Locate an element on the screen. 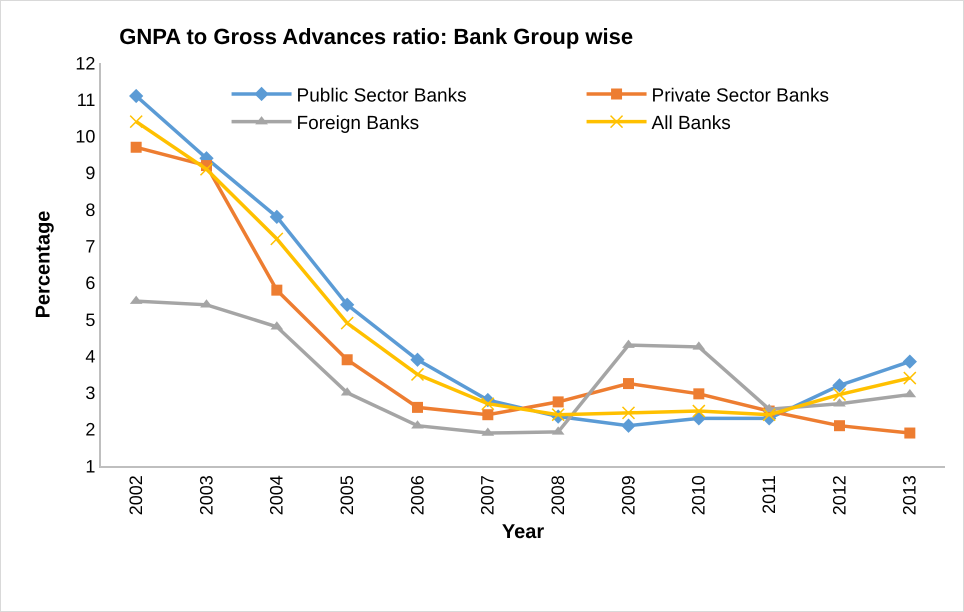 The image size is (964, 612). x-tick-label: 2009 is located at coordinates (628, 495).